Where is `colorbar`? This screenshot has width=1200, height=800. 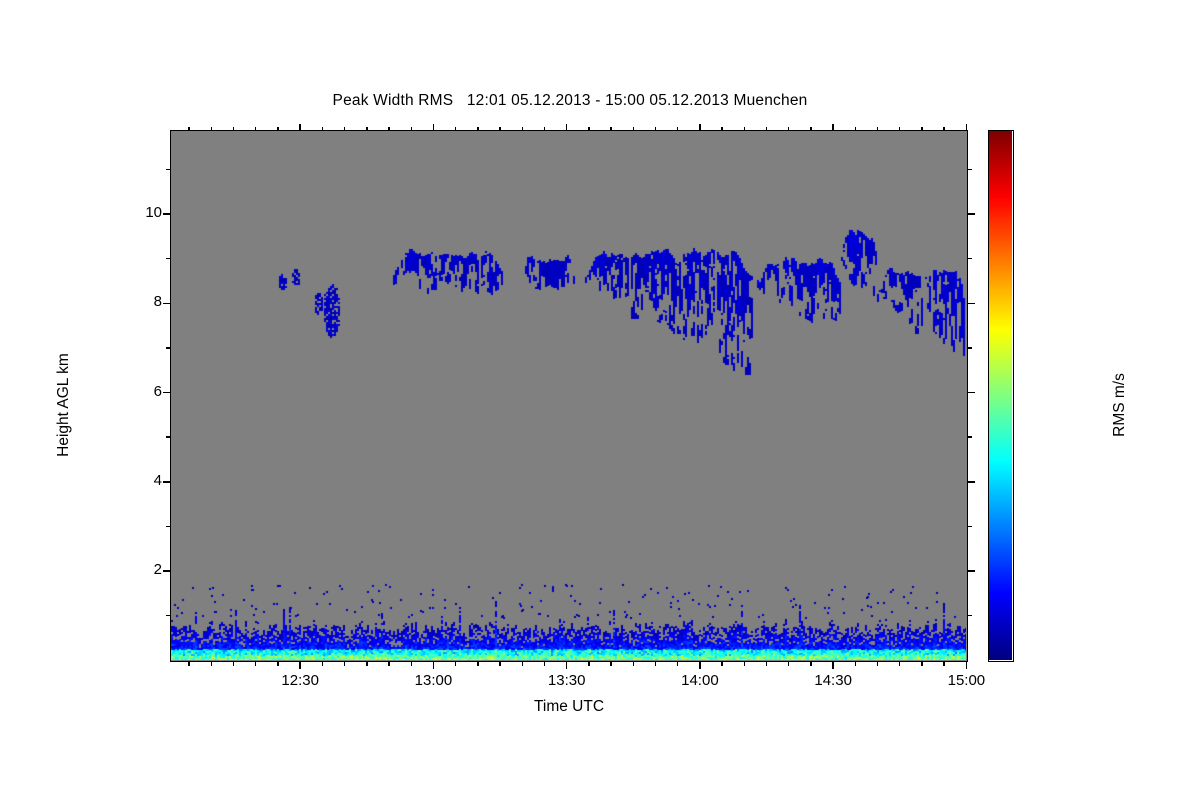
colorbar is located at coordinates (1001, 396).